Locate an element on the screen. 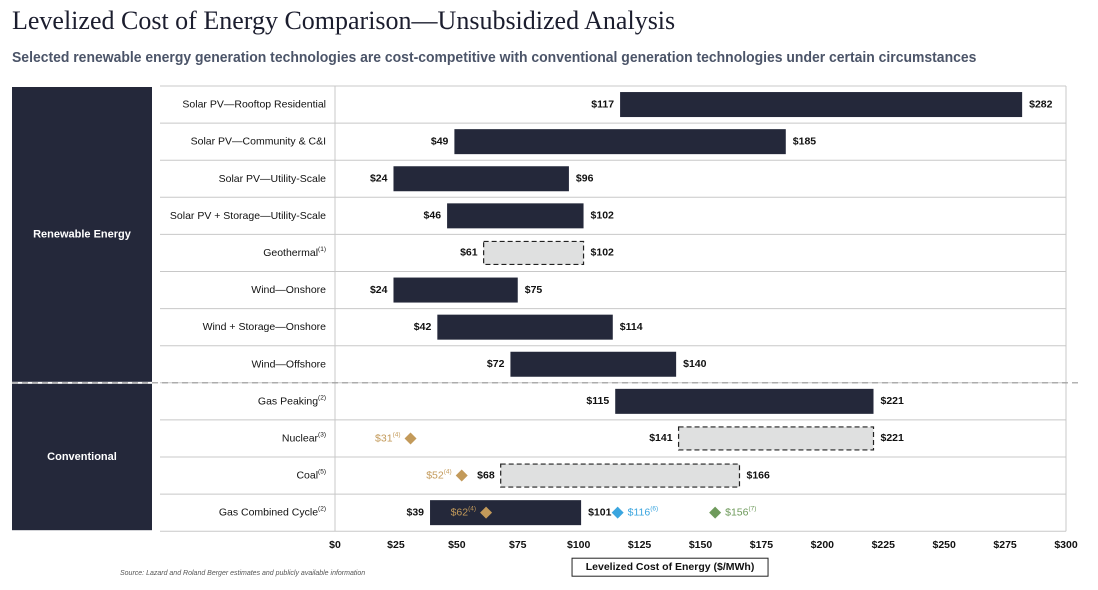  category-label: Nuclear(3) is located at coordinates (304, 437).